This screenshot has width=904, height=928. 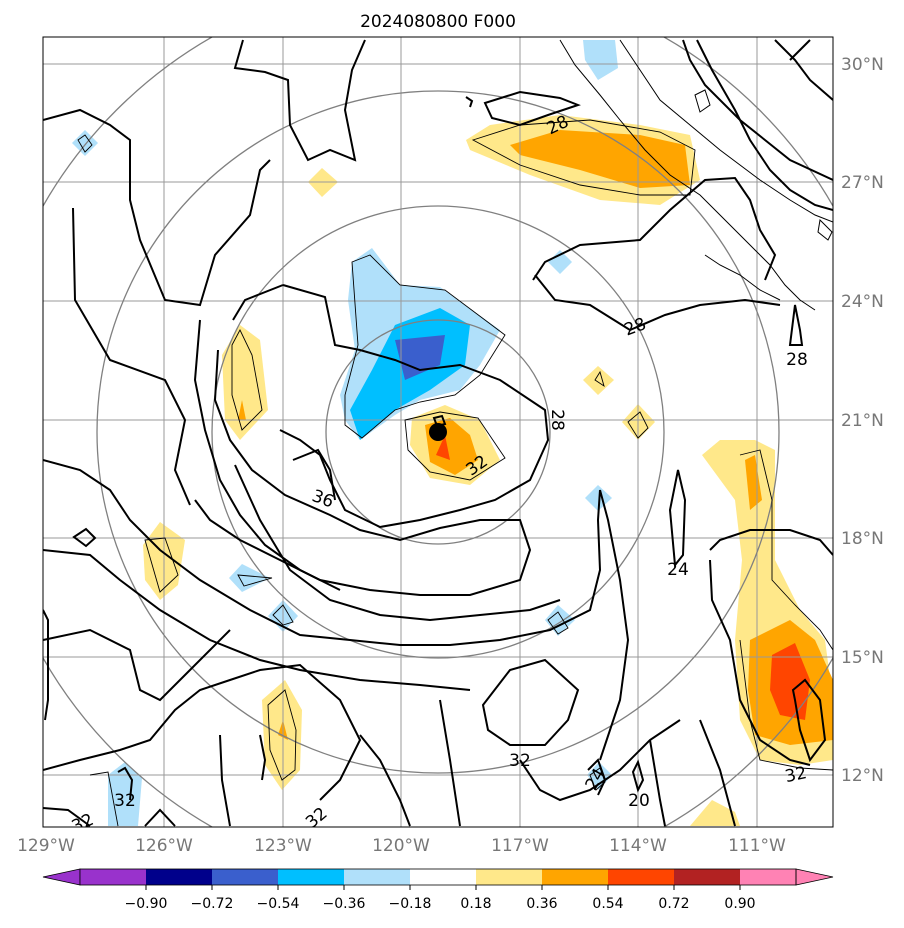 I want to click on lat-label: 21°N, so click(x=862, y=421).